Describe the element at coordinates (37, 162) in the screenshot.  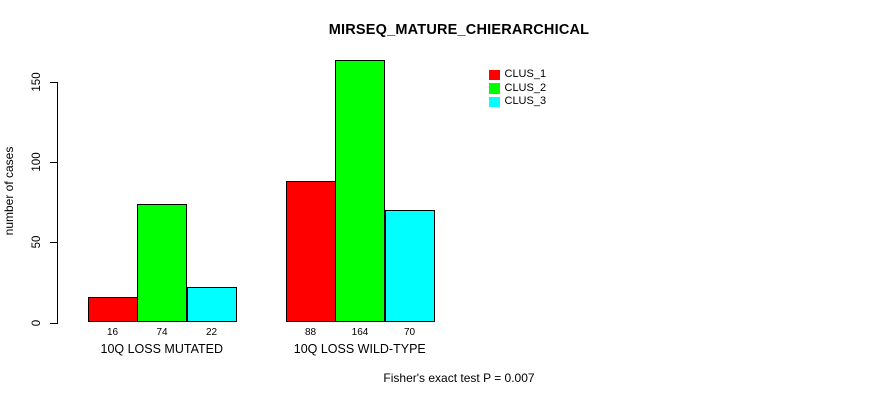
I see `y-tick-label: 100` at that location.